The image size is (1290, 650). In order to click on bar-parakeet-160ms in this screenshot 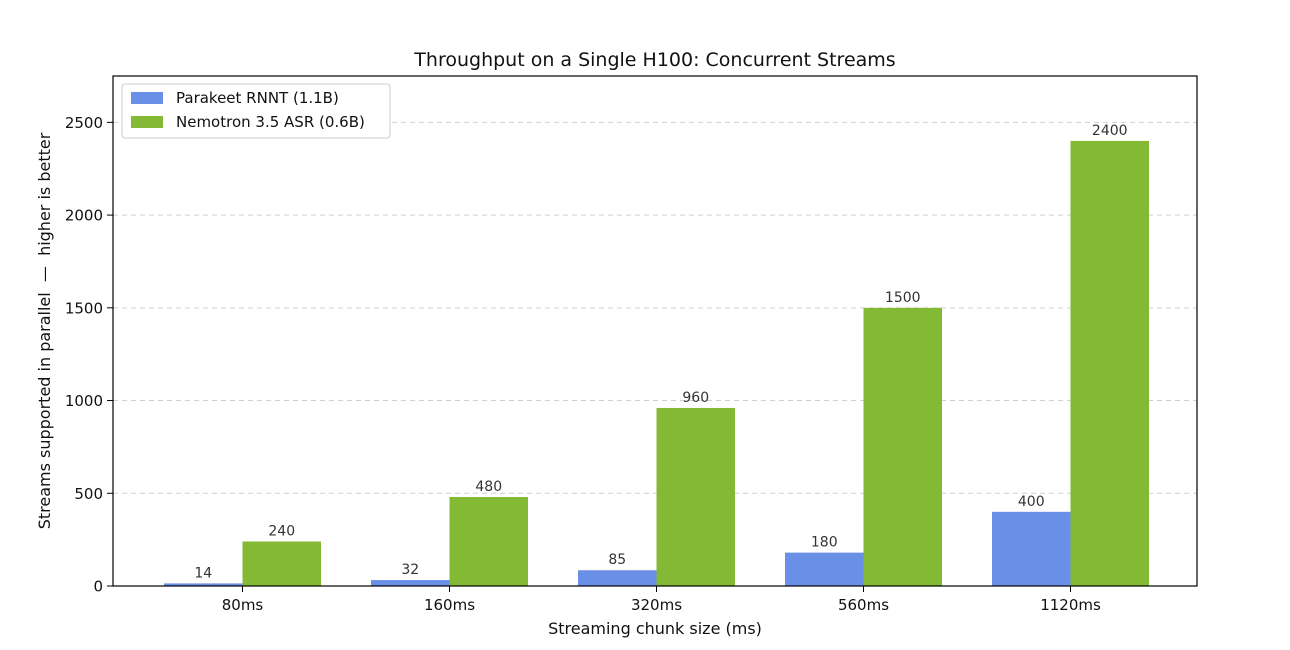, I will do `click(410, 583)`.